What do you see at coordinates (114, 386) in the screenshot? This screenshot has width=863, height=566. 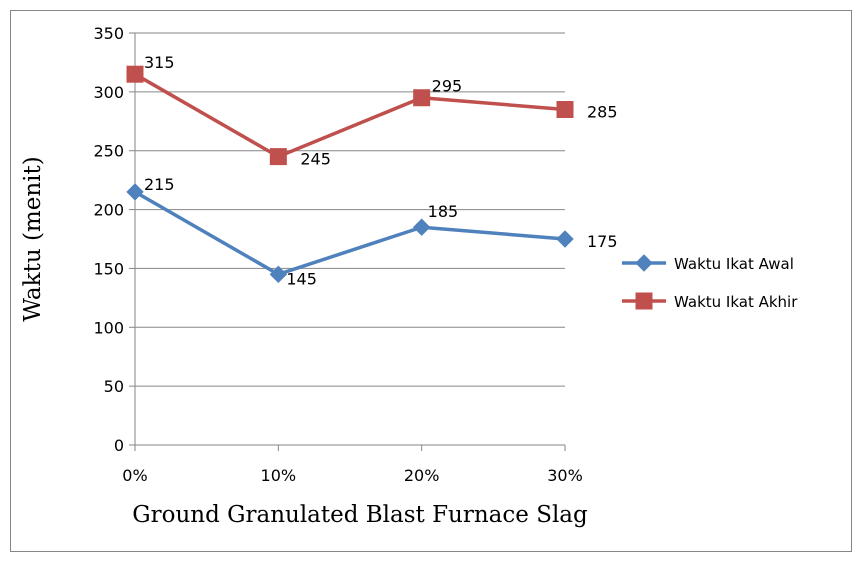 I see `y-tick-label-50: 50` at bounding box center [114, 386].